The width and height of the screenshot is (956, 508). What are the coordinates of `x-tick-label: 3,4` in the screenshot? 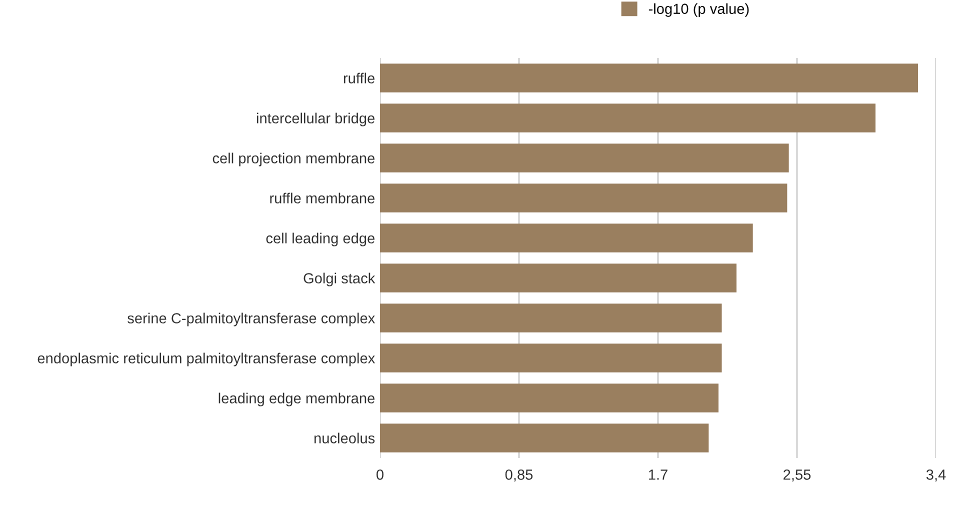 It's located at (936, 475).